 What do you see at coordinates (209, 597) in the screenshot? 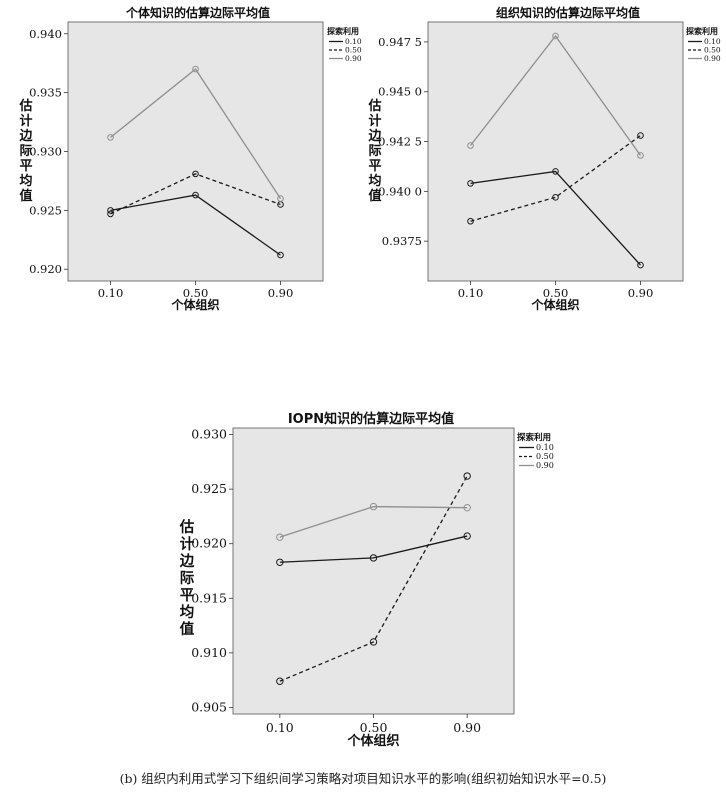
I see `y-tick-label: 0.915` at bounding box center [209, 597].